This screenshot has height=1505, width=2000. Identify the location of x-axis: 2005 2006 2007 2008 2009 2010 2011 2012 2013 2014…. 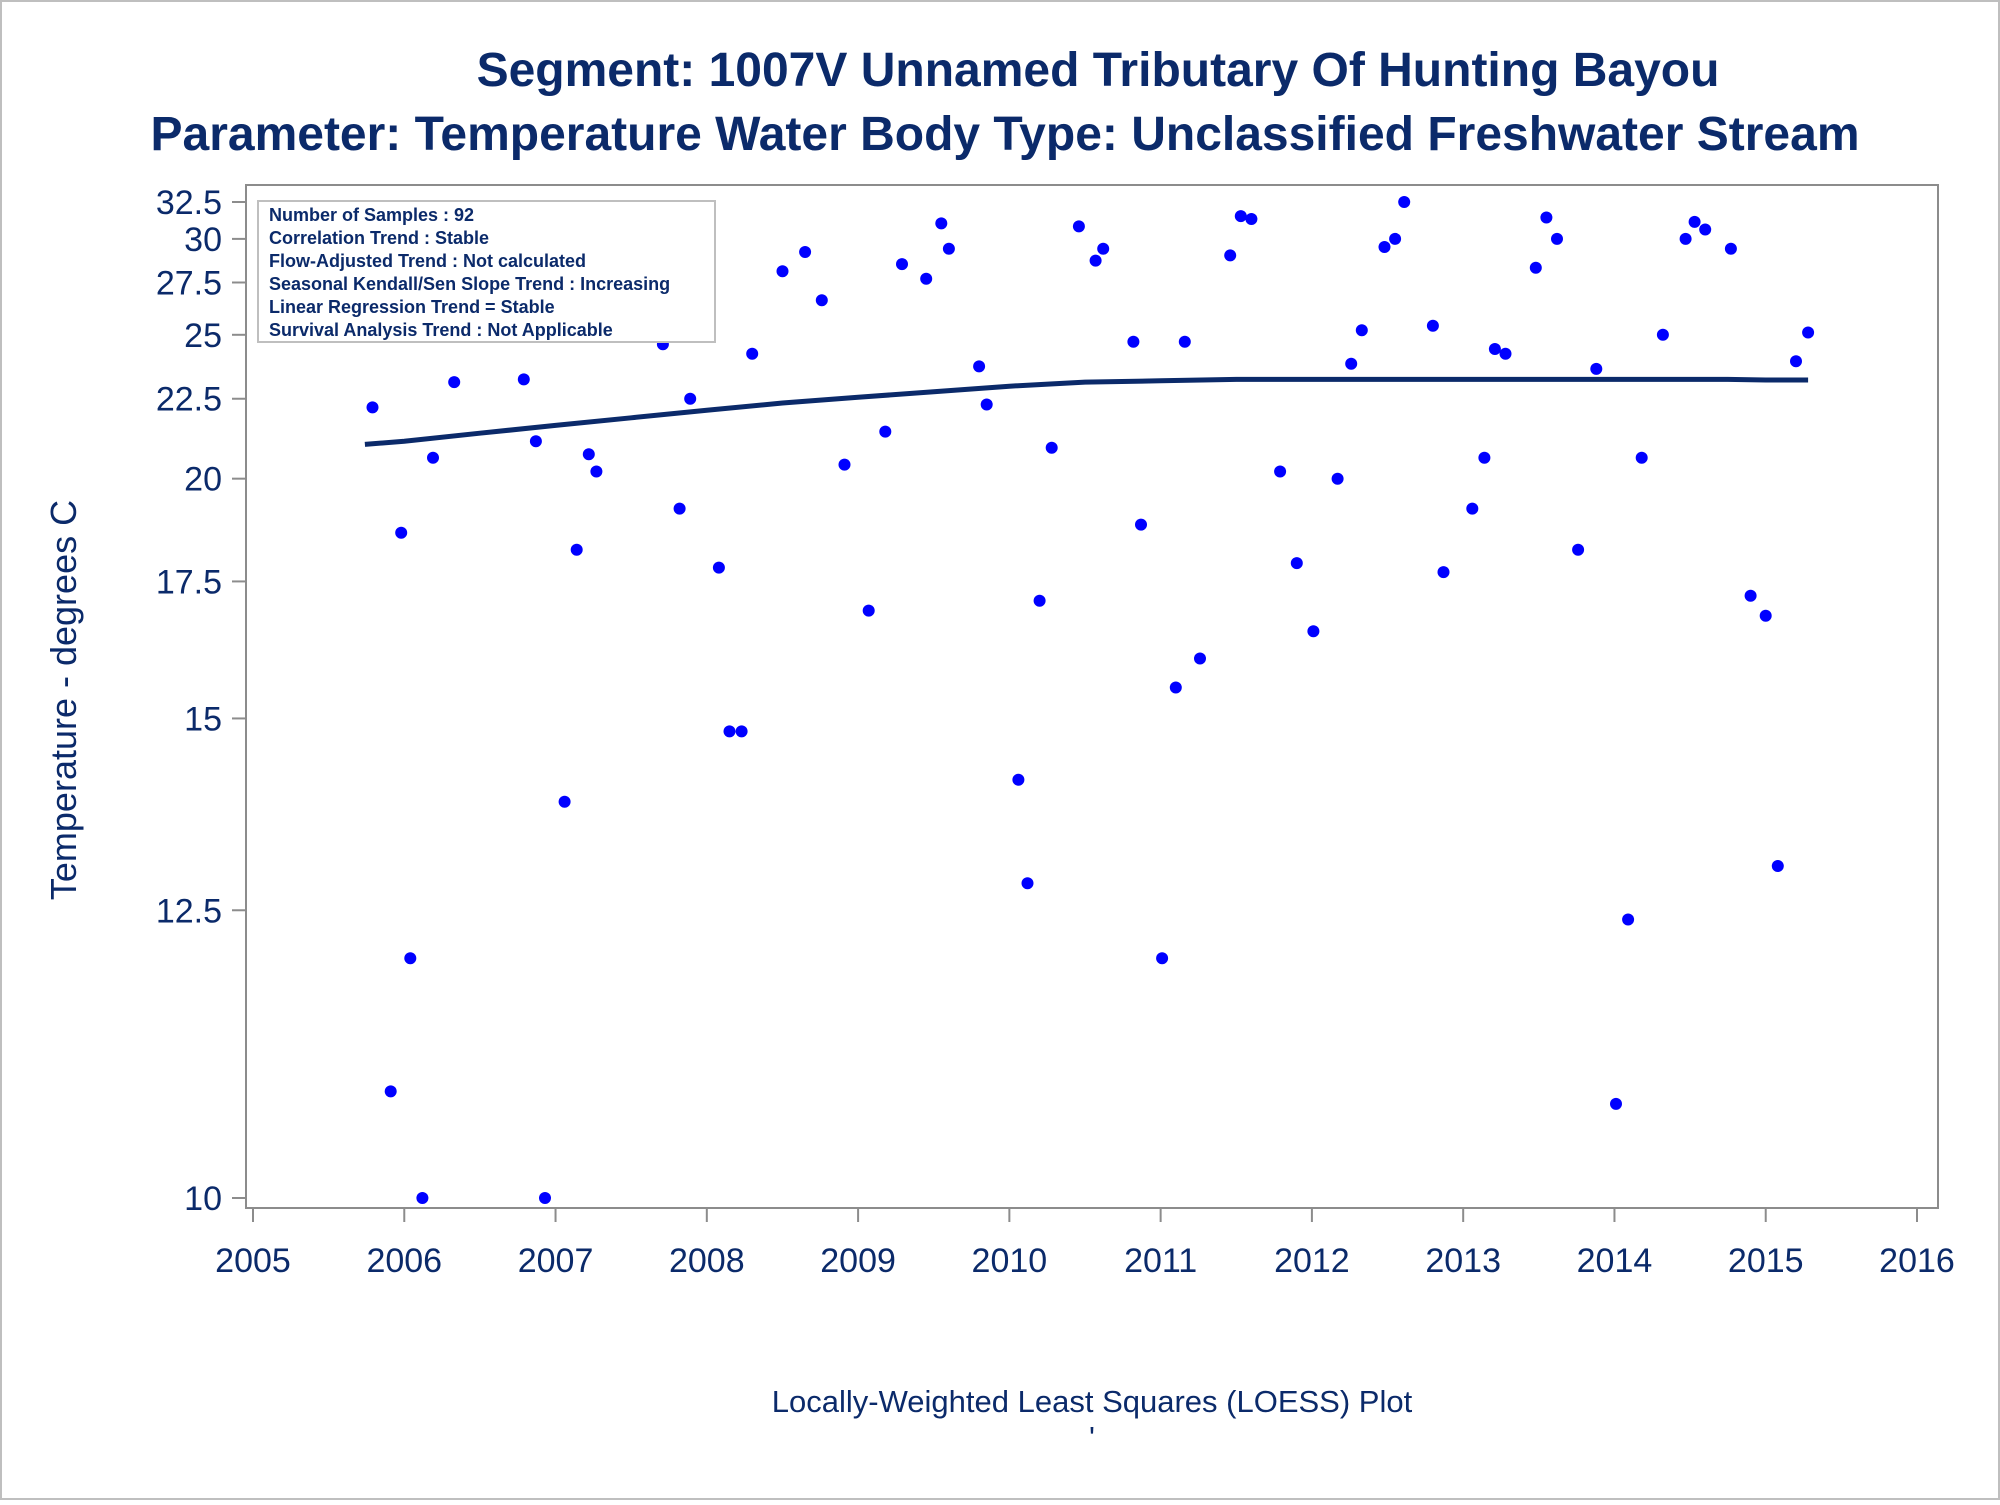
(1085, 1244).